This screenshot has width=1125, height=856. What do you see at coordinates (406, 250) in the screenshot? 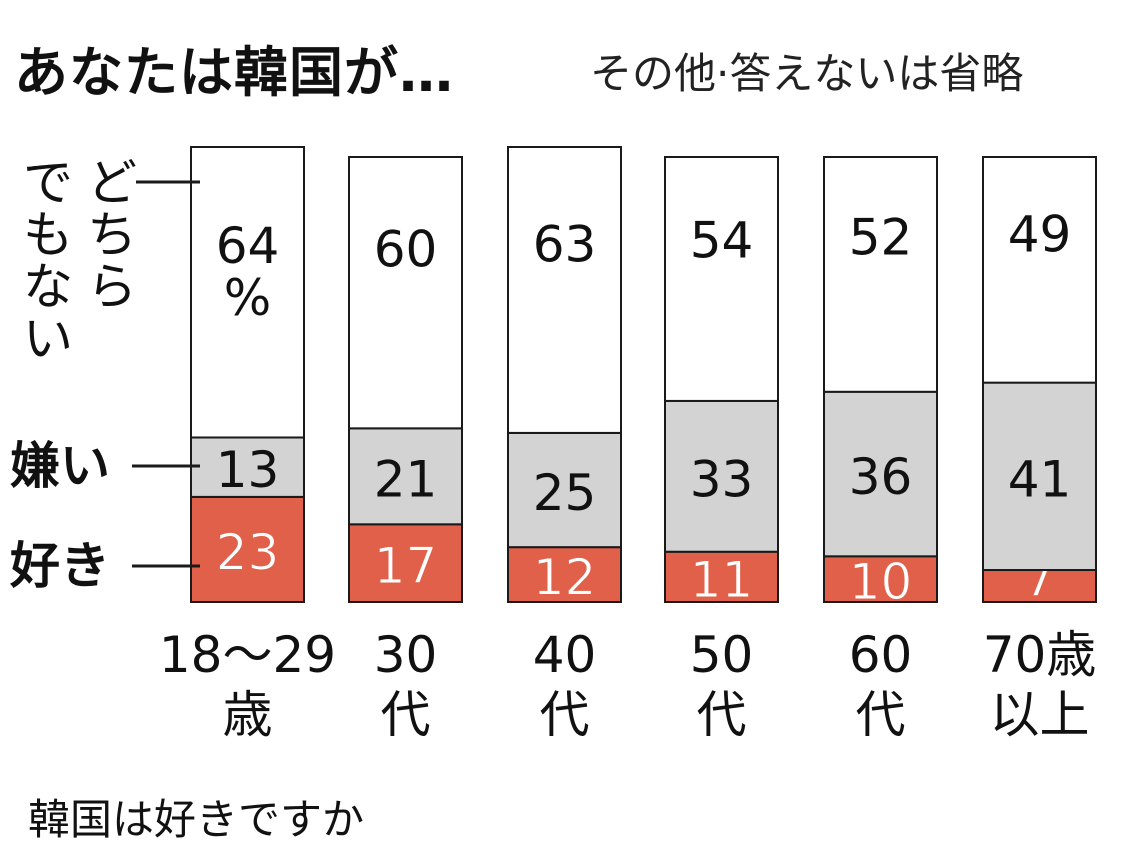
I see `value-label: 60` at bounding box center [406, 250].